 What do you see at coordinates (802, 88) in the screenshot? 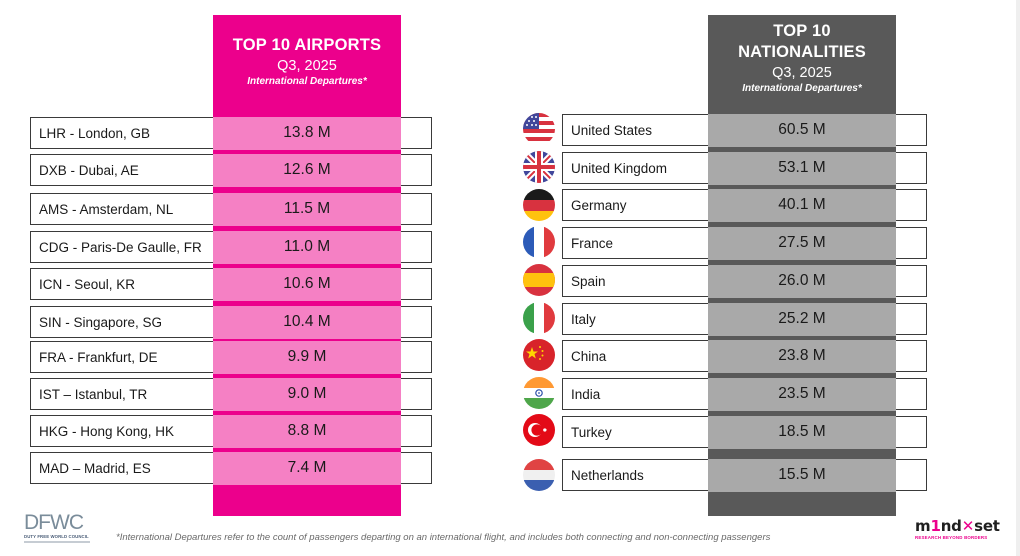
I see `nationalities-subtitle: International Departures*` at bounding box center [802, 88].